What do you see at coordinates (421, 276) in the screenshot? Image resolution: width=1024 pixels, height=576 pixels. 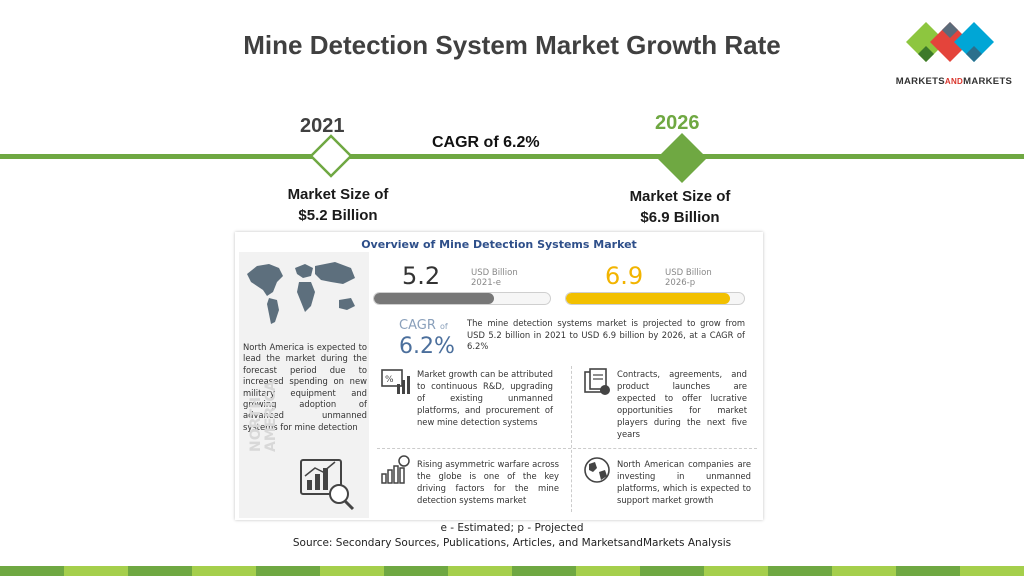 I see `value-2021: 5.2` at bounding box center [421, 276].